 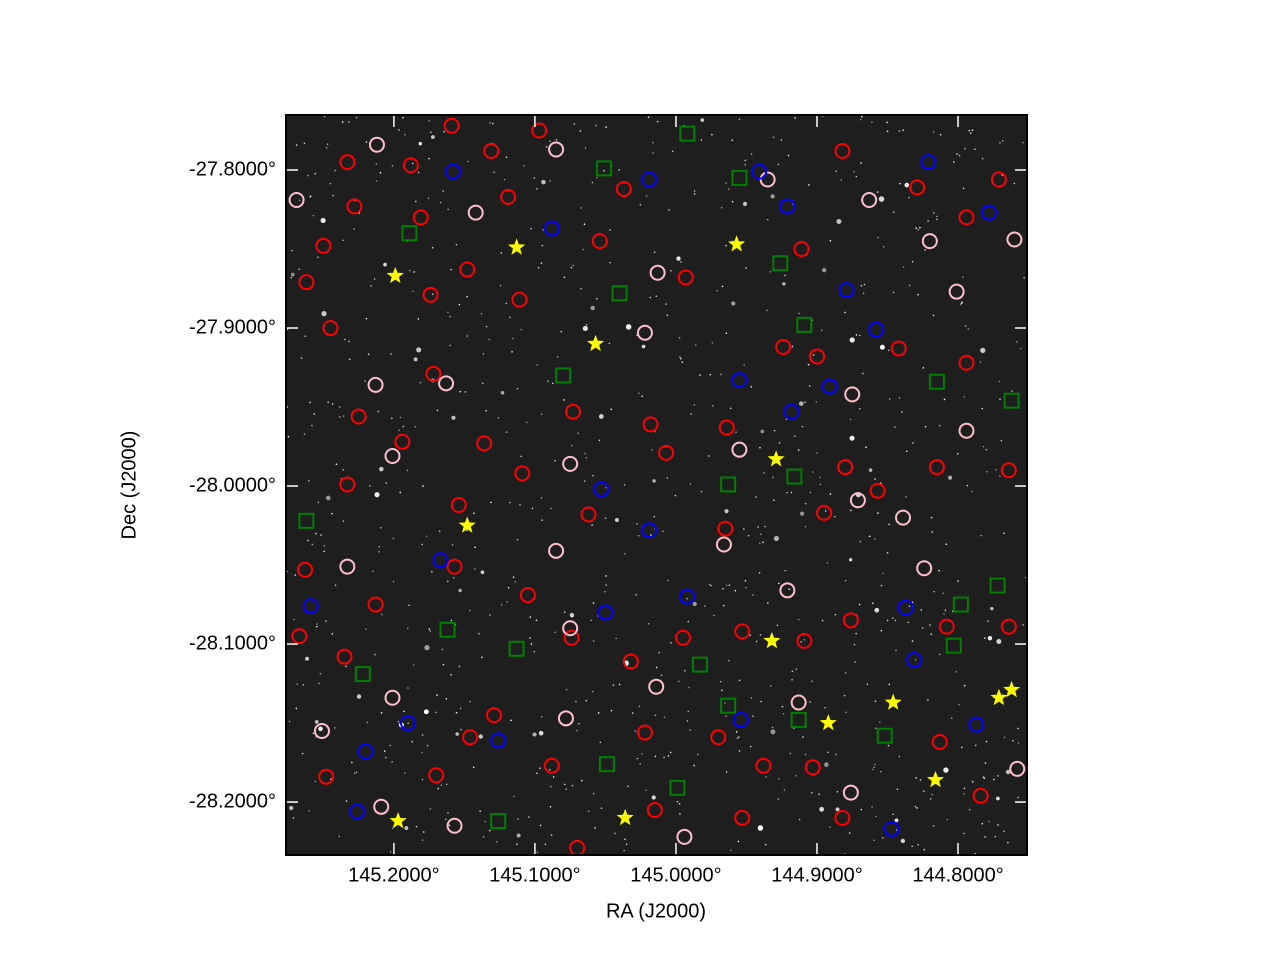 I want to click on y-tick-label: -27.9000°, so click(x=232, y=327).